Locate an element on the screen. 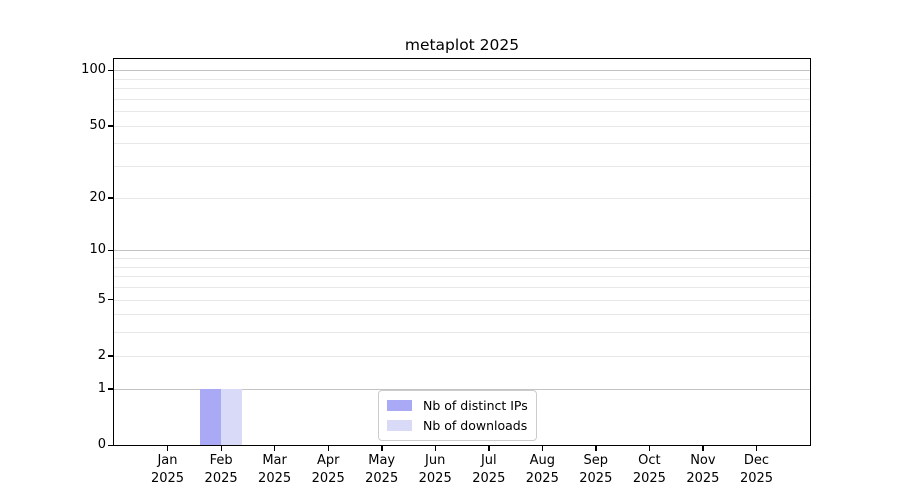  x-label-month: Oct is located at coordinates (649, 460).